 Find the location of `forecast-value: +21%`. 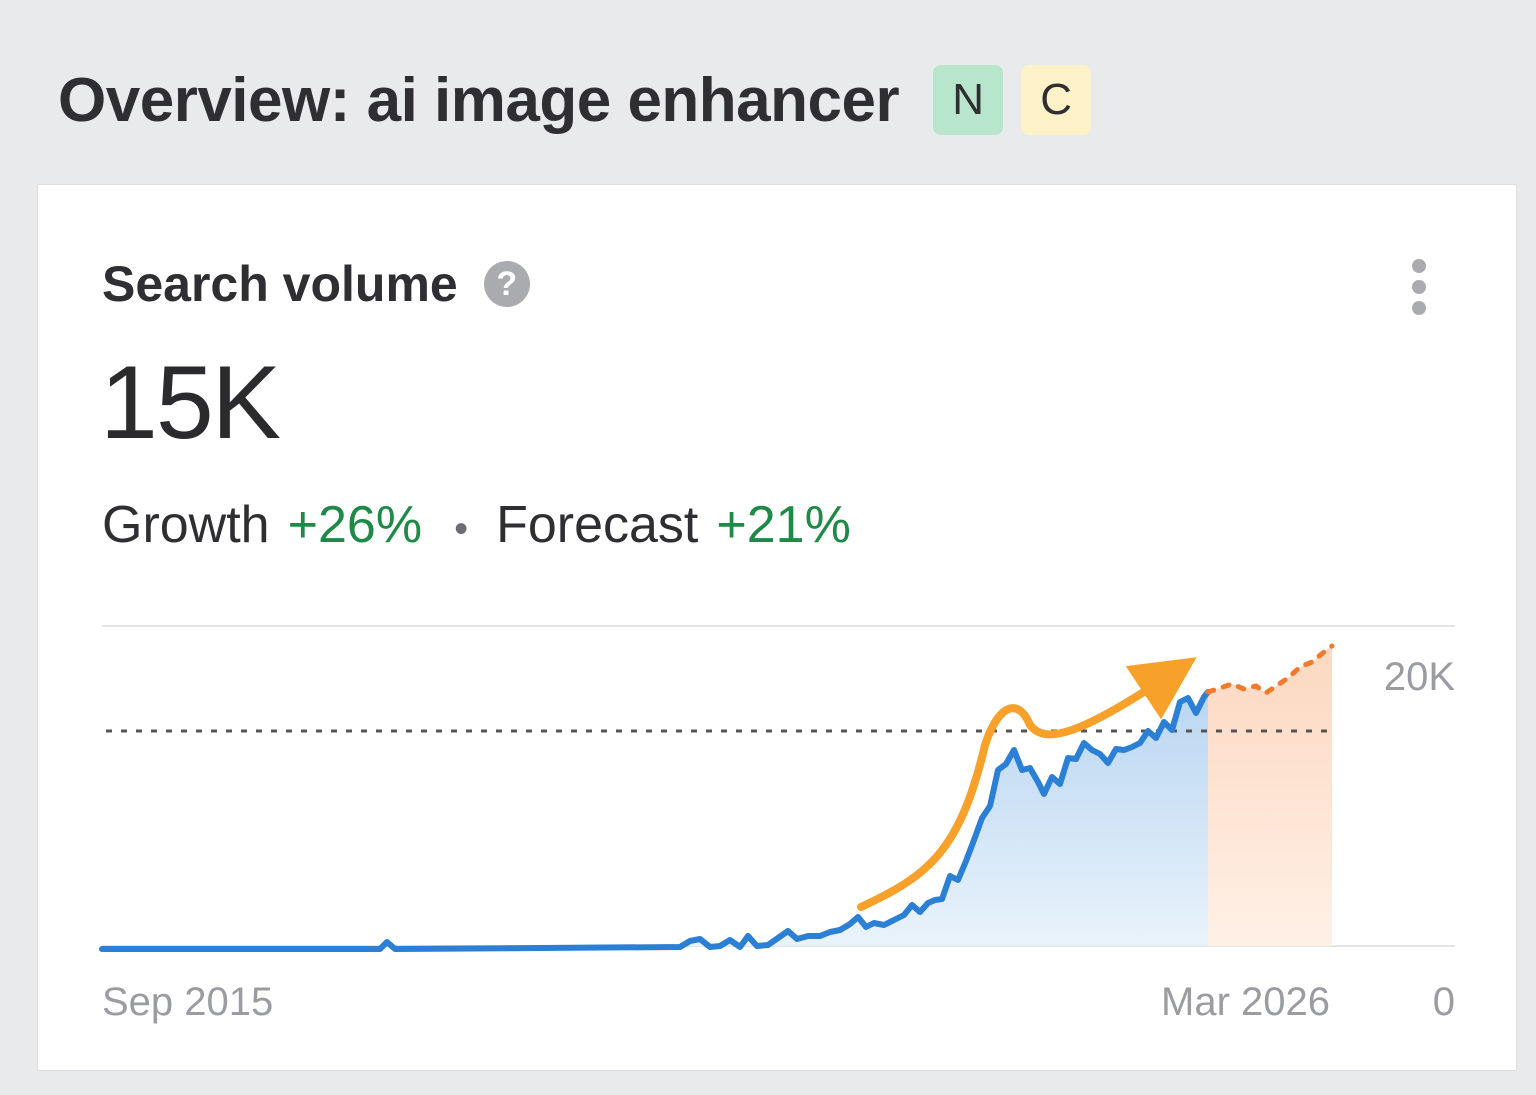

forecast-value: +21% is located at coordinates (783, 525).